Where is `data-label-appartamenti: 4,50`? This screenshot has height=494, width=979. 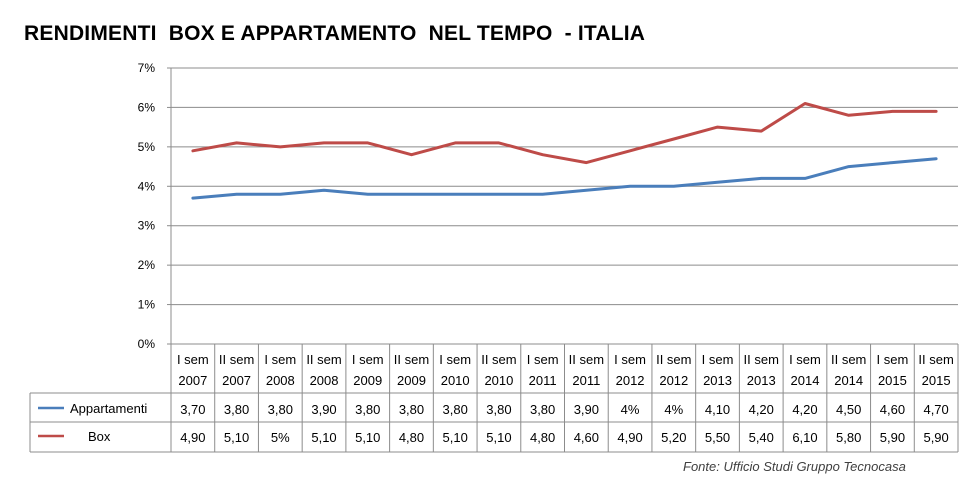 data-label-appartamenti: 4,50 is located at coordinates (848, 409).